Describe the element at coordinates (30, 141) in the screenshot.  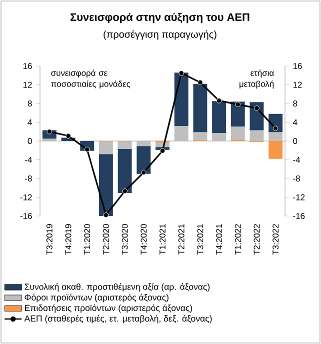
I see `y-tick-label: 0` at that location.